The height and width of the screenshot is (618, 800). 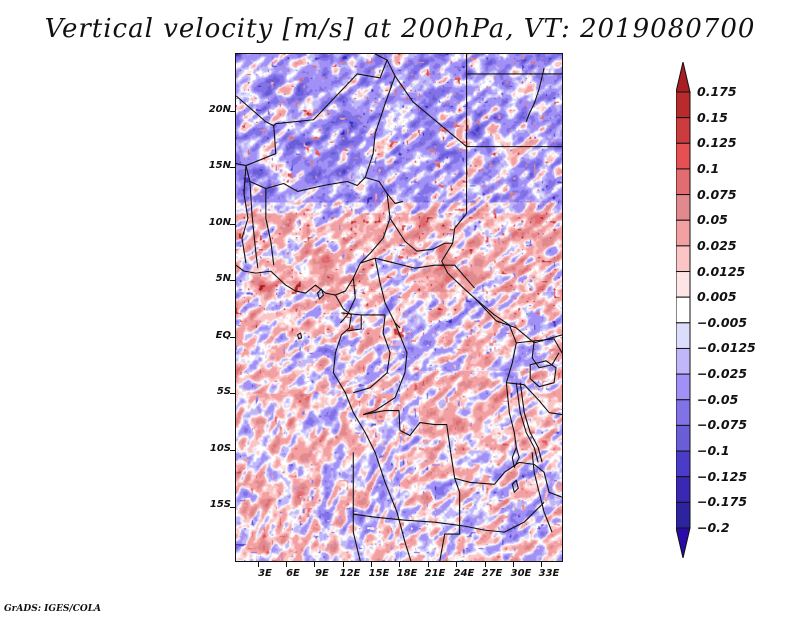 I want to click on y-tick-label: 20N, so click(x=219, y=109).